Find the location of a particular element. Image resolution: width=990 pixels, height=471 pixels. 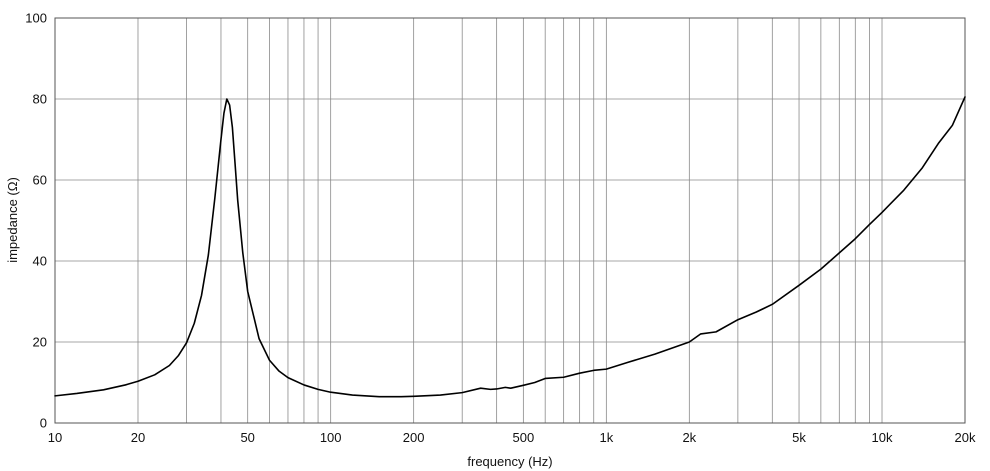

x-tick-label: 5k is located at coordinates (799, 437).